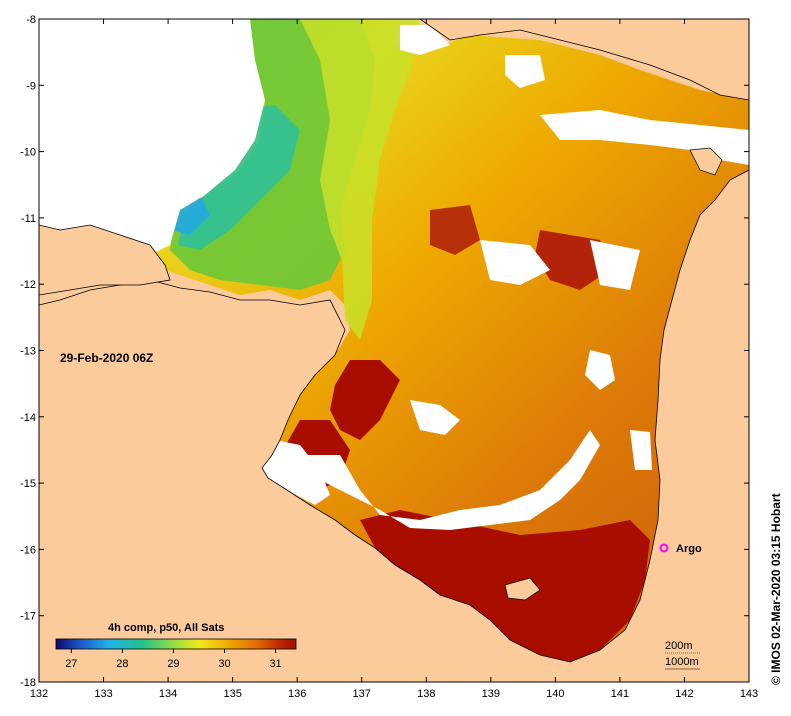 The height and width of the screenshot is (716, 791). What do you see at coordinates (706, 161) in the screenshot?
I see `coastal-island` at bounding box center [706, 161].